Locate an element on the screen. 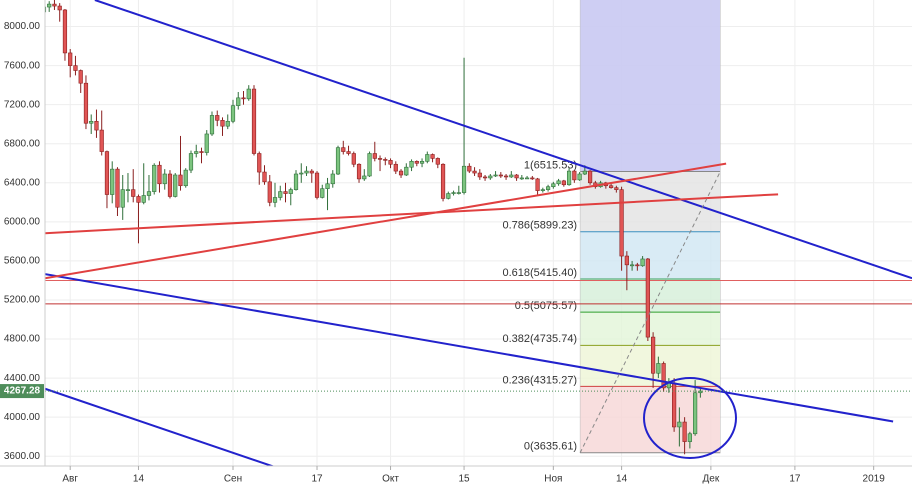 The image size is (912, 488). x-tick-label: 14 is located at coordinates (622, 479).